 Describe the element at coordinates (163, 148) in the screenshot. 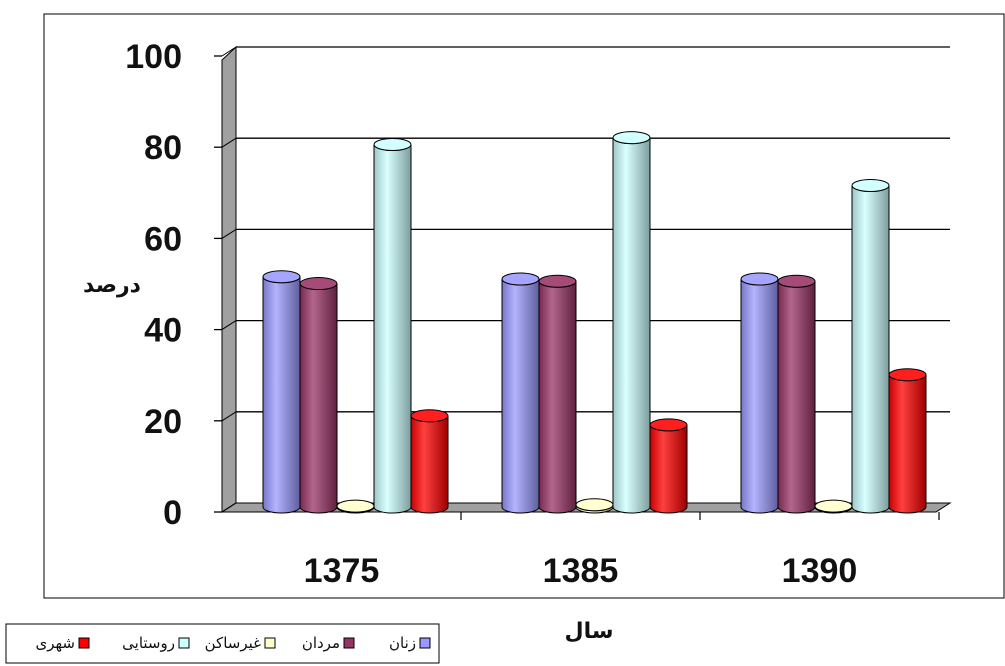

I see `y-tick-label: 80` at that location.